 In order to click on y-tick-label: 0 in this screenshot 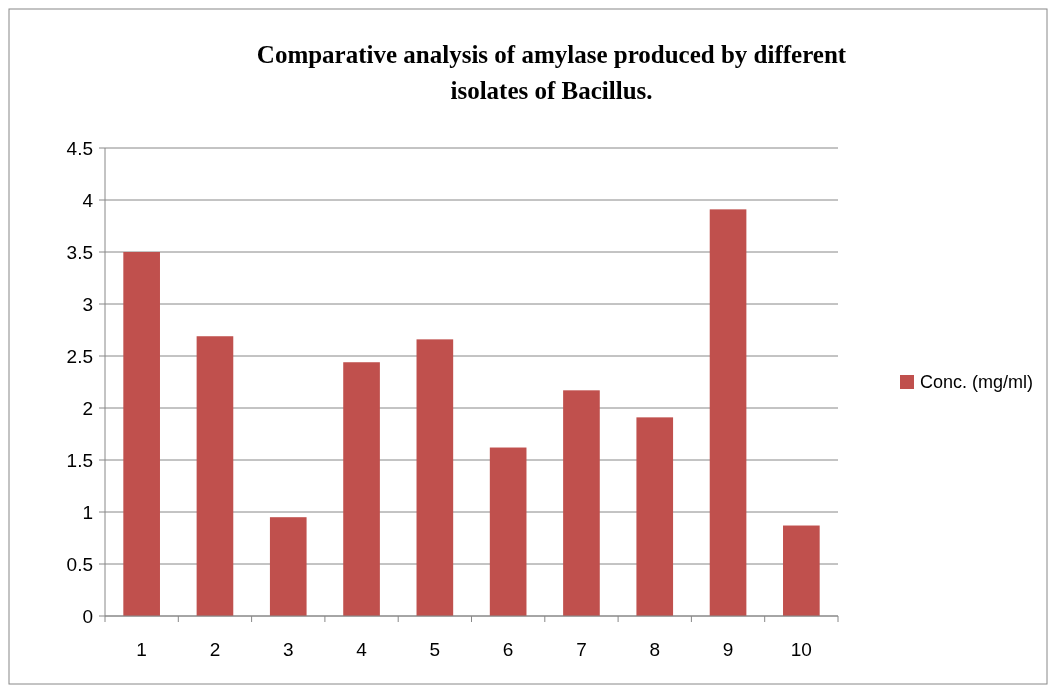, I will do `click(87, 616)`.